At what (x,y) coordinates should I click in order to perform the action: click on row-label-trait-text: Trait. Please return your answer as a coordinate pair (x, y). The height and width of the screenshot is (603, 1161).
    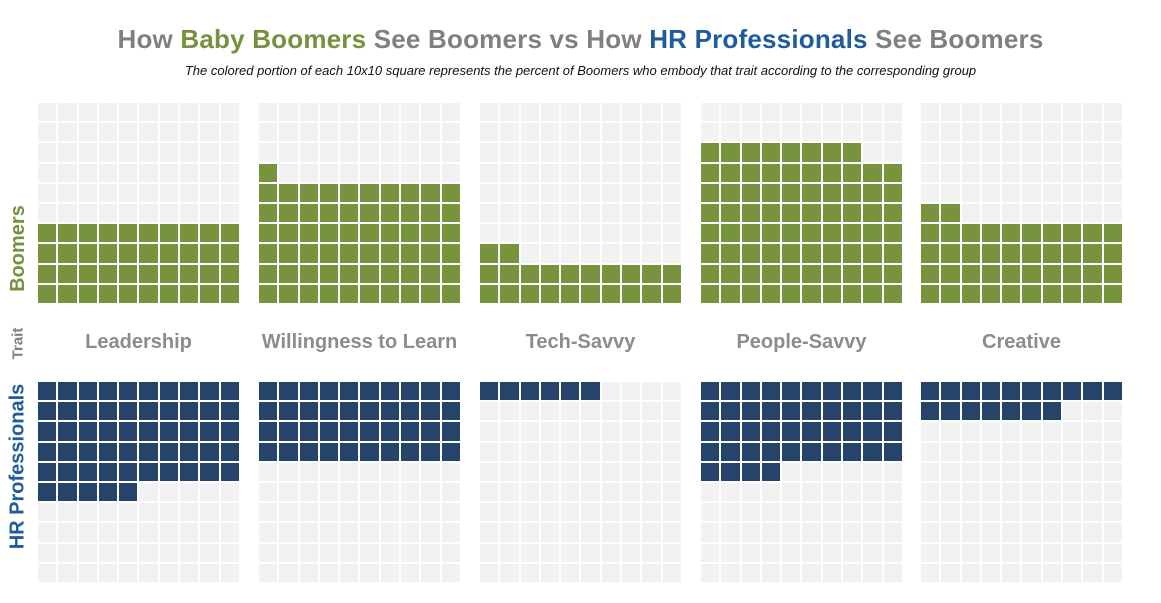
    Looking at the image, I should click on (18, 343).